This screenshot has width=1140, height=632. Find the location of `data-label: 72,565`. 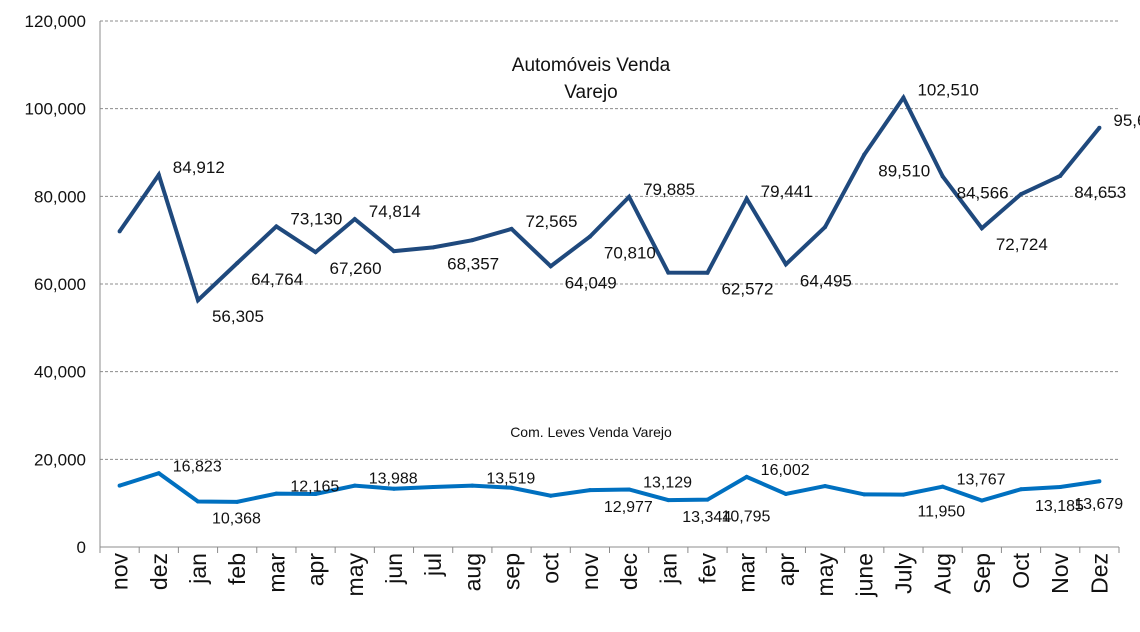

data-label: 72,565 is located at coordinates (552, 221).